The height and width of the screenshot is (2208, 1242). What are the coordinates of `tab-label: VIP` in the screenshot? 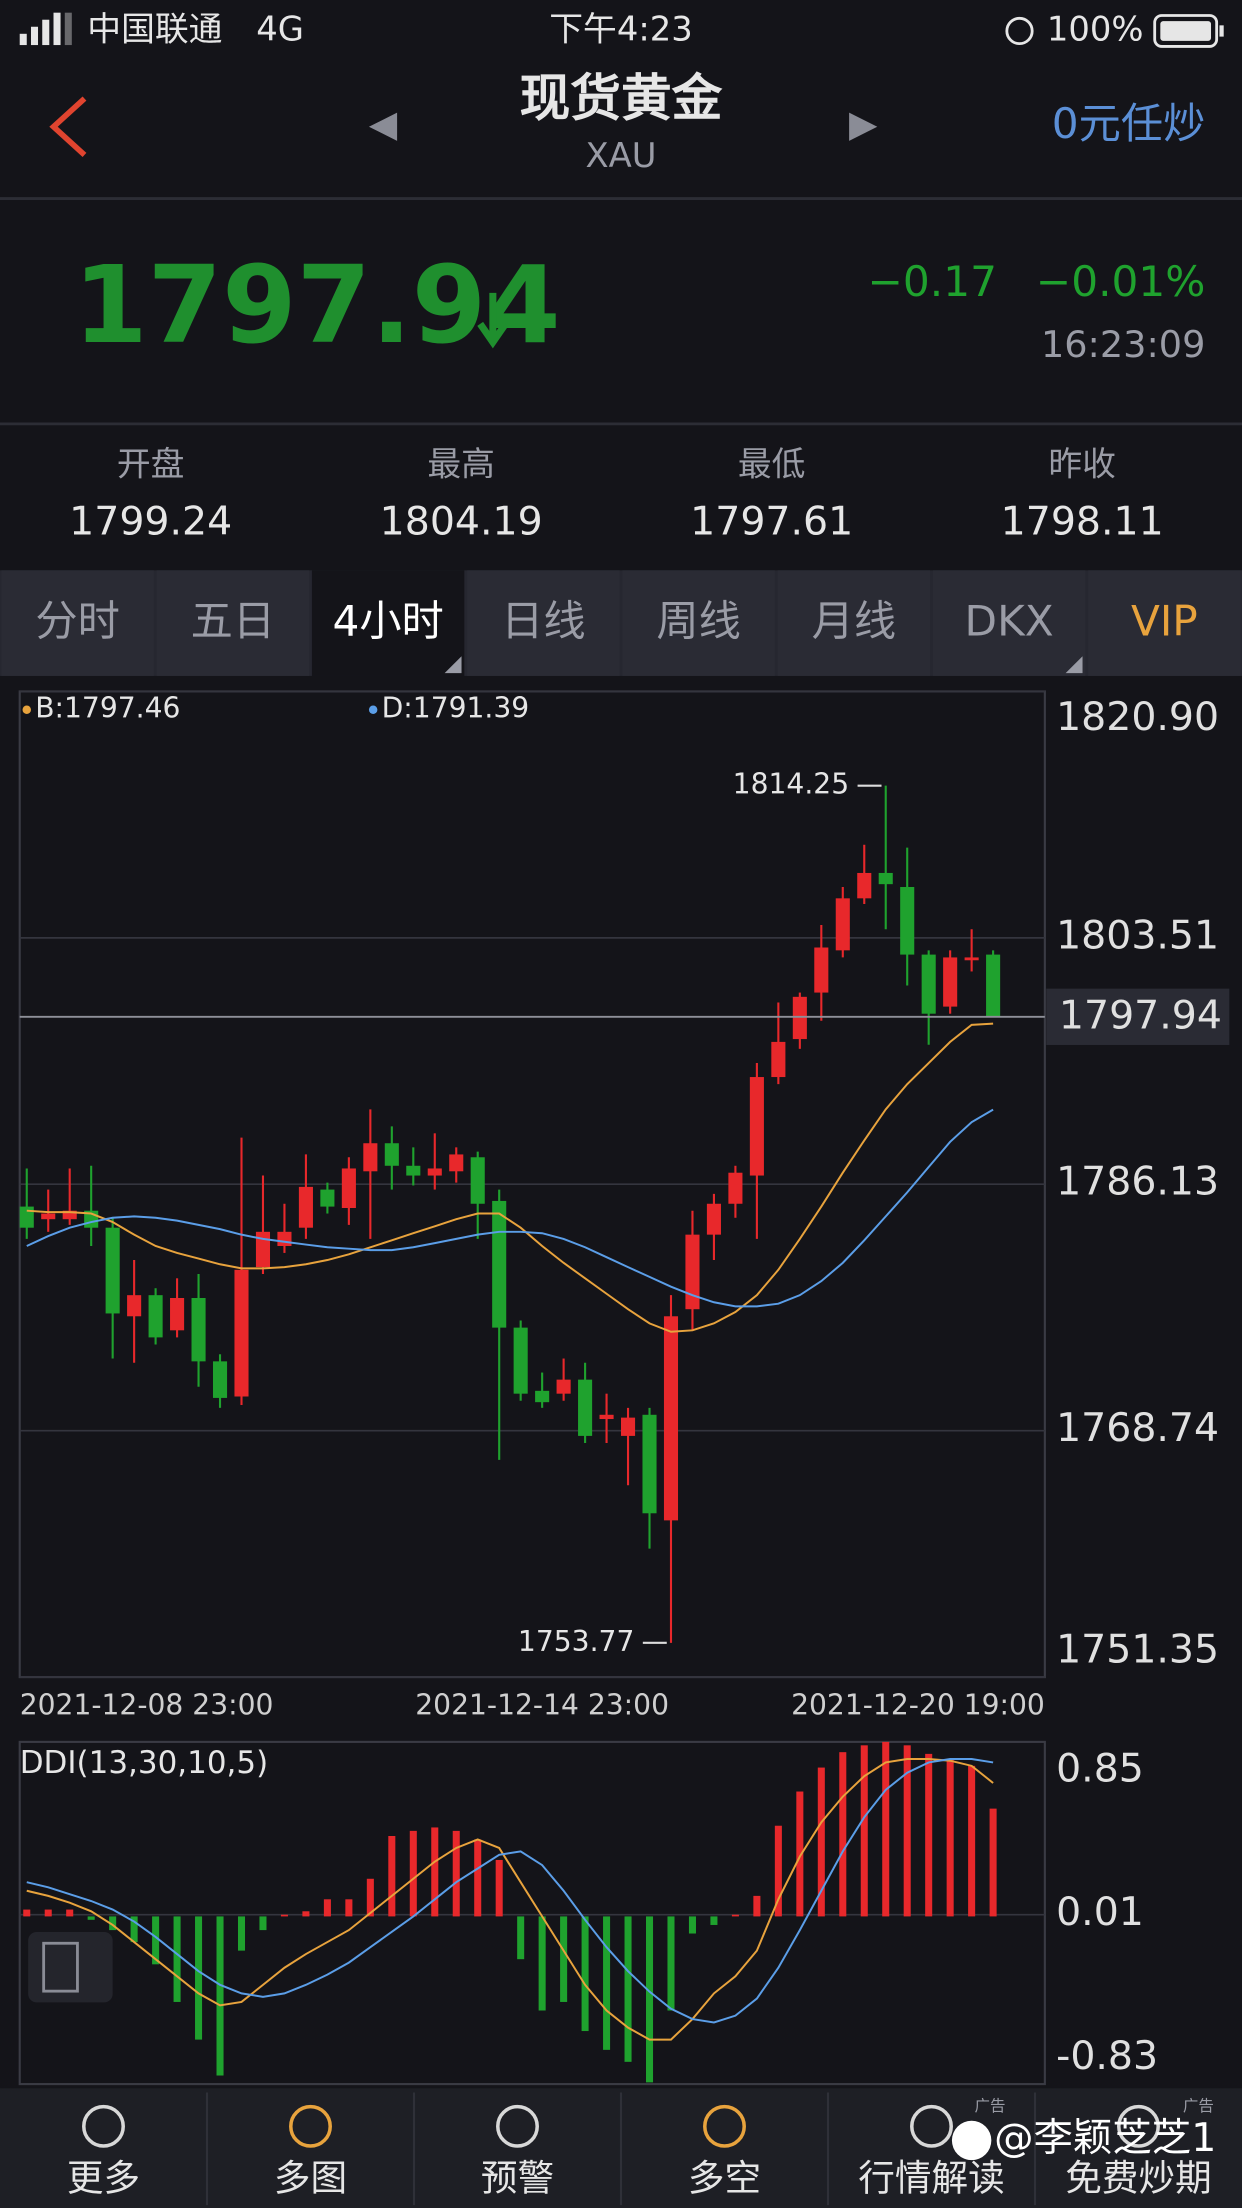 It's located at (1164, 620).